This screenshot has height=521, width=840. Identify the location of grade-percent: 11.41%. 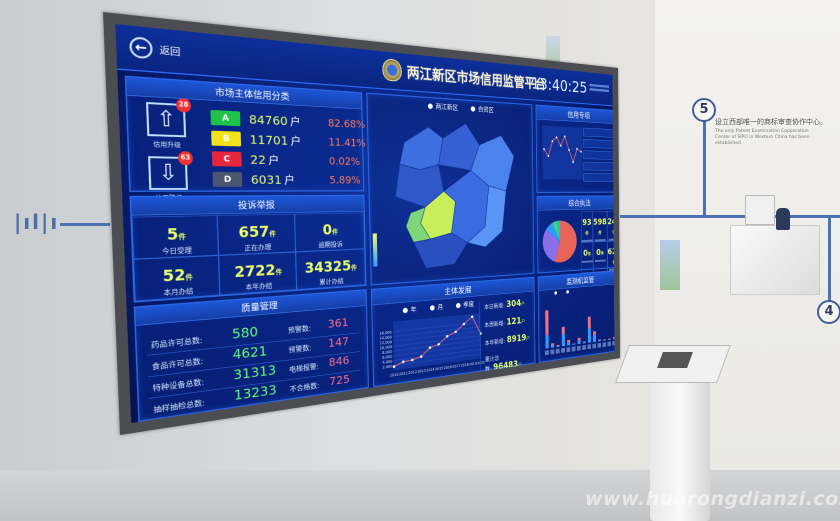
(347, 142).